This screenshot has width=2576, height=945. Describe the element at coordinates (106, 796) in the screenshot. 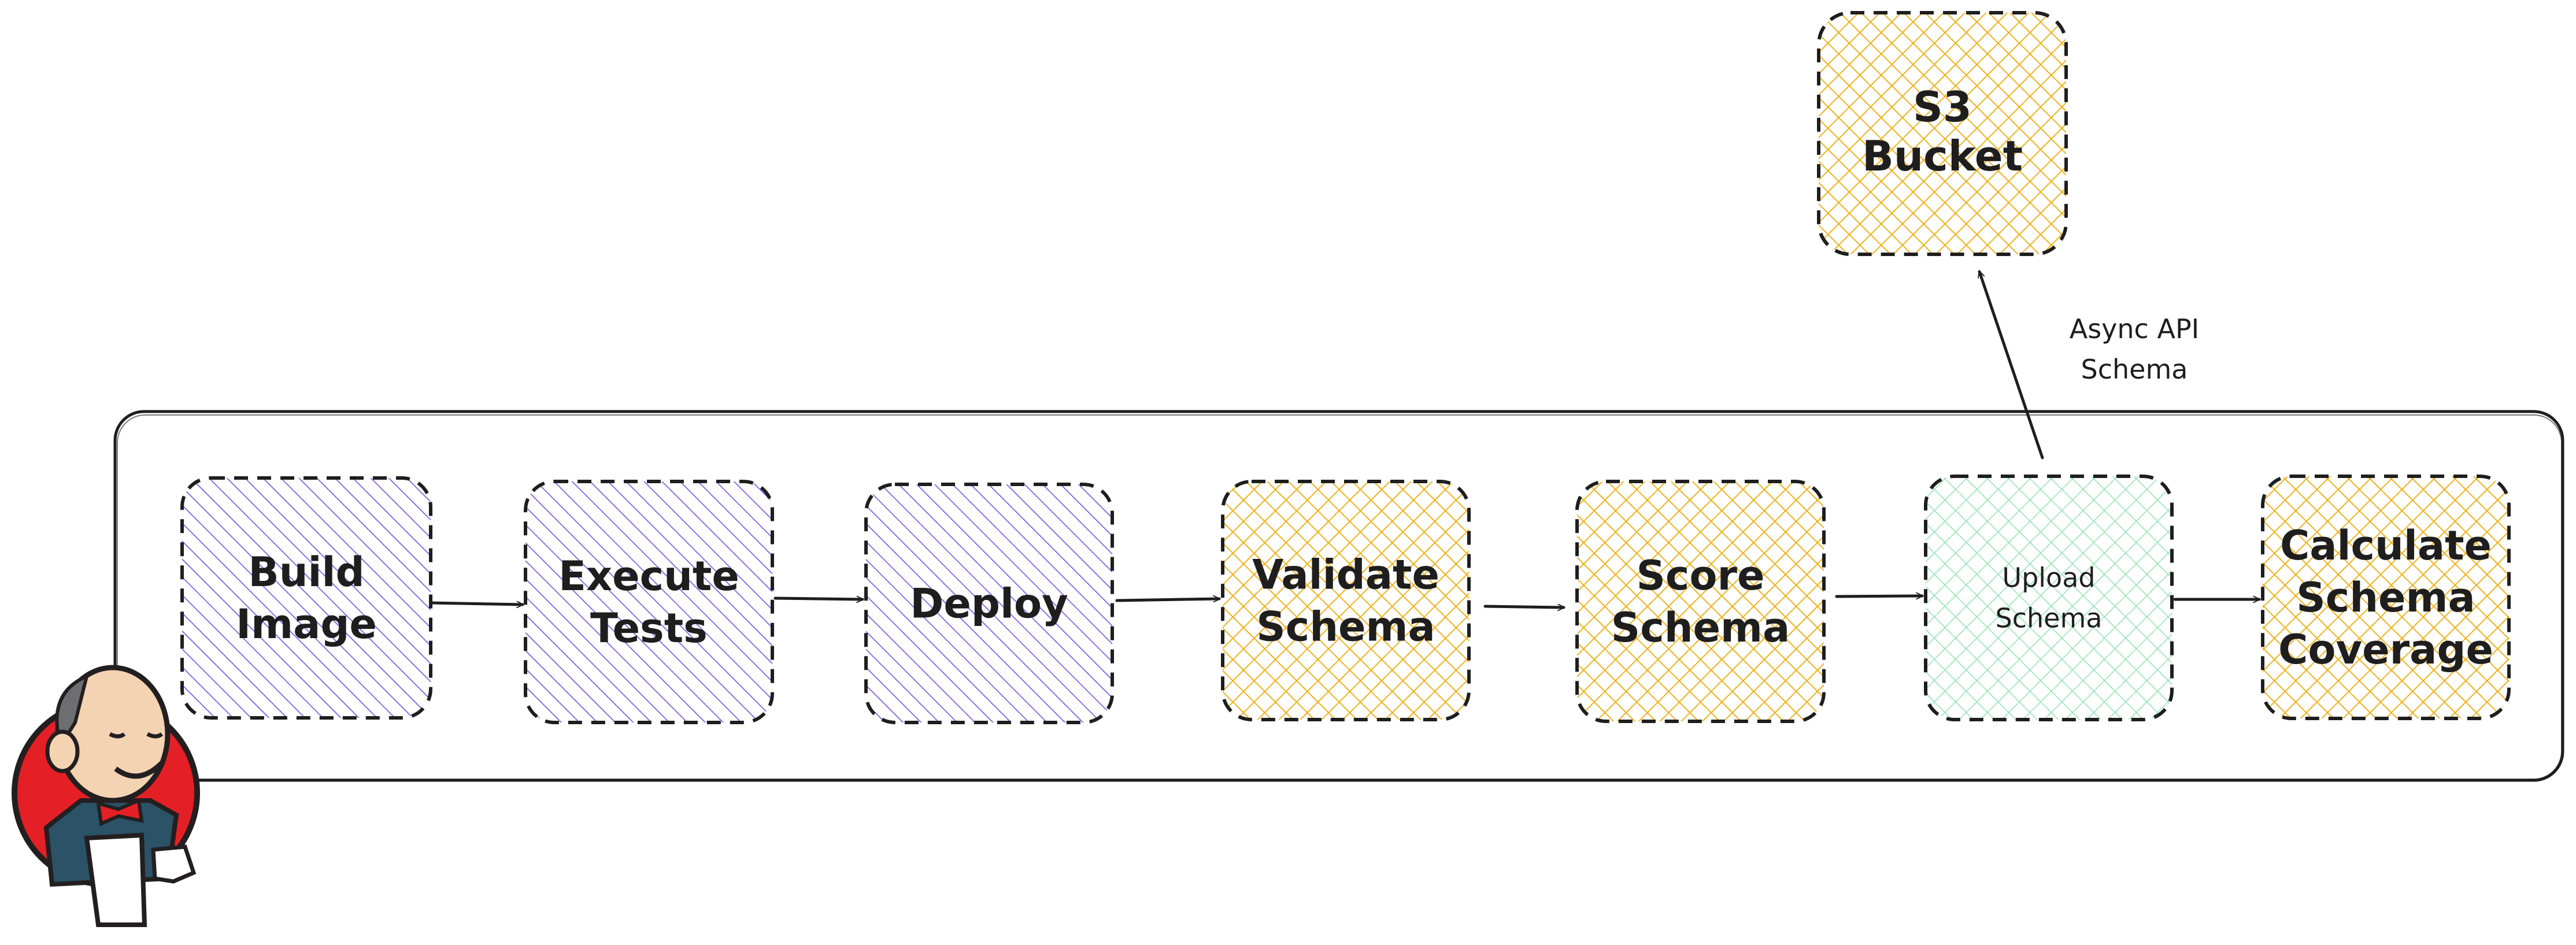

I see `jenkins-butler-icon` at that location.